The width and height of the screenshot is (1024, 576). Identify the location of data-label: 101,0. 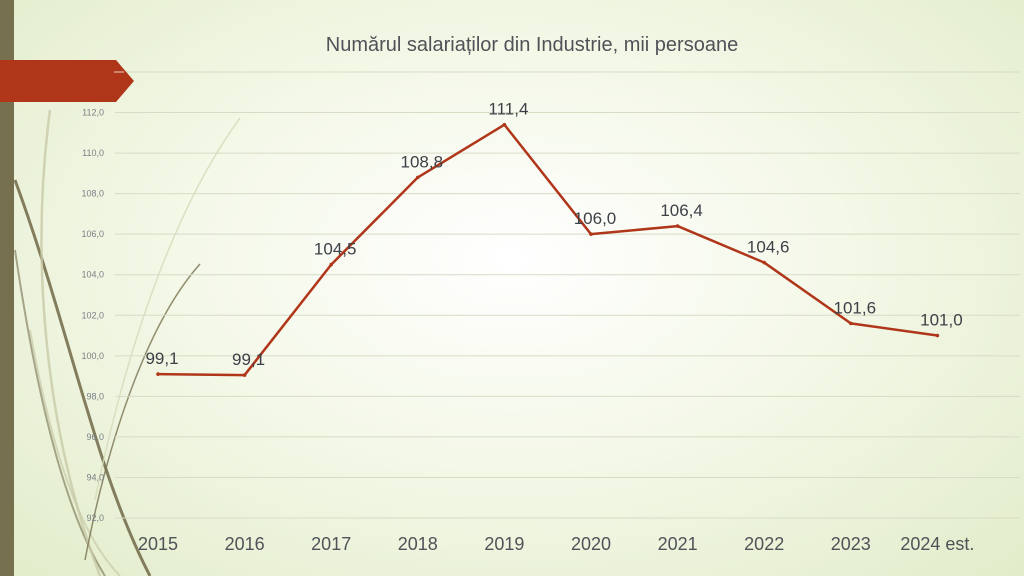
(941, 320).